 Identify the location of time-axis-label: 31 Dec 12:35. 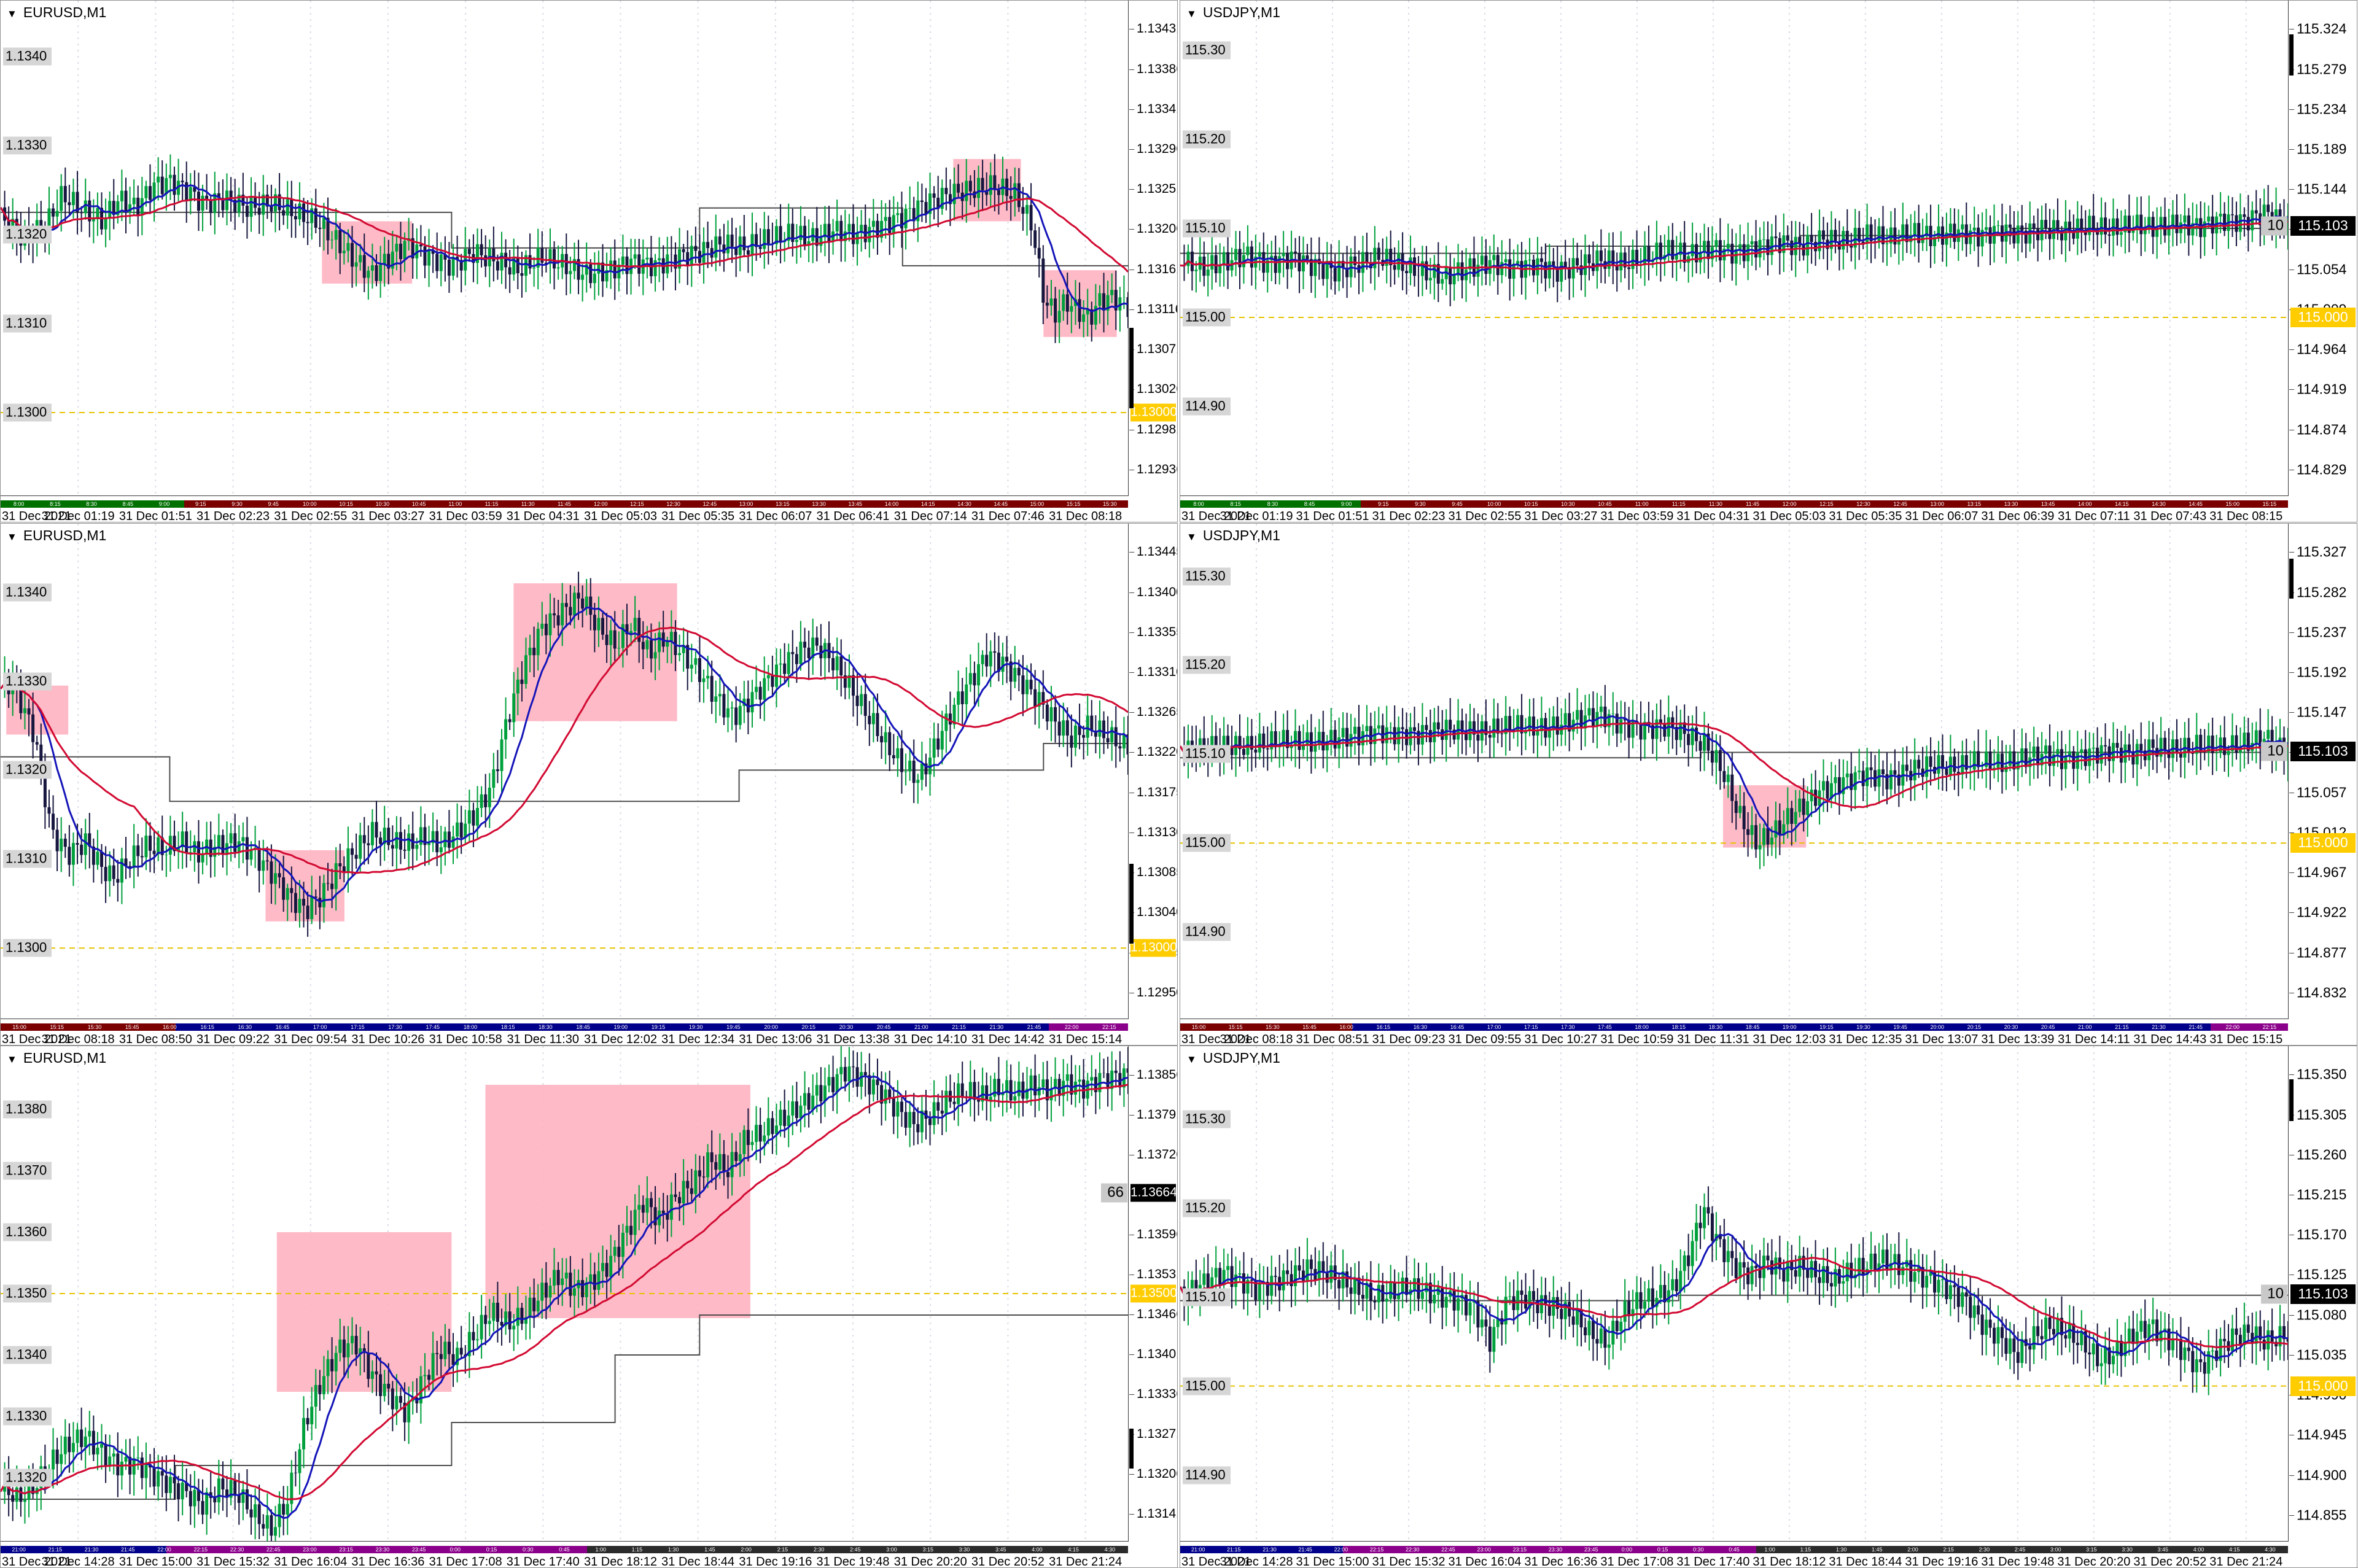
(1865, 1040).